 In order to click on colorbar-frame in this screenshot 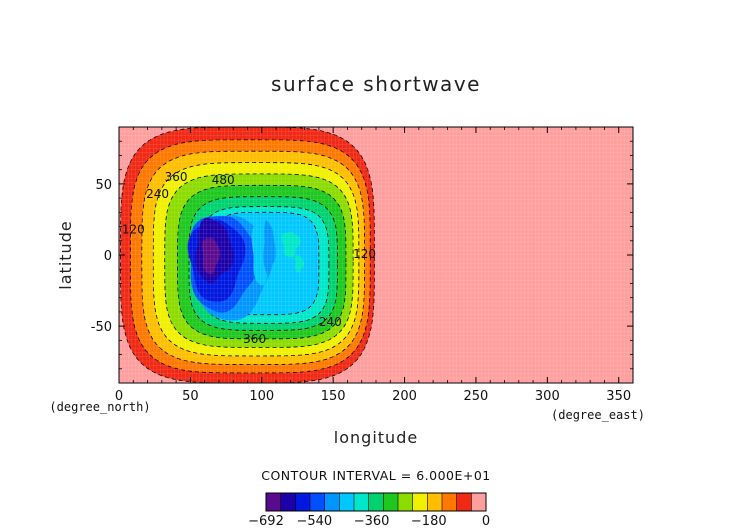, I will do `click(376, 502)`.